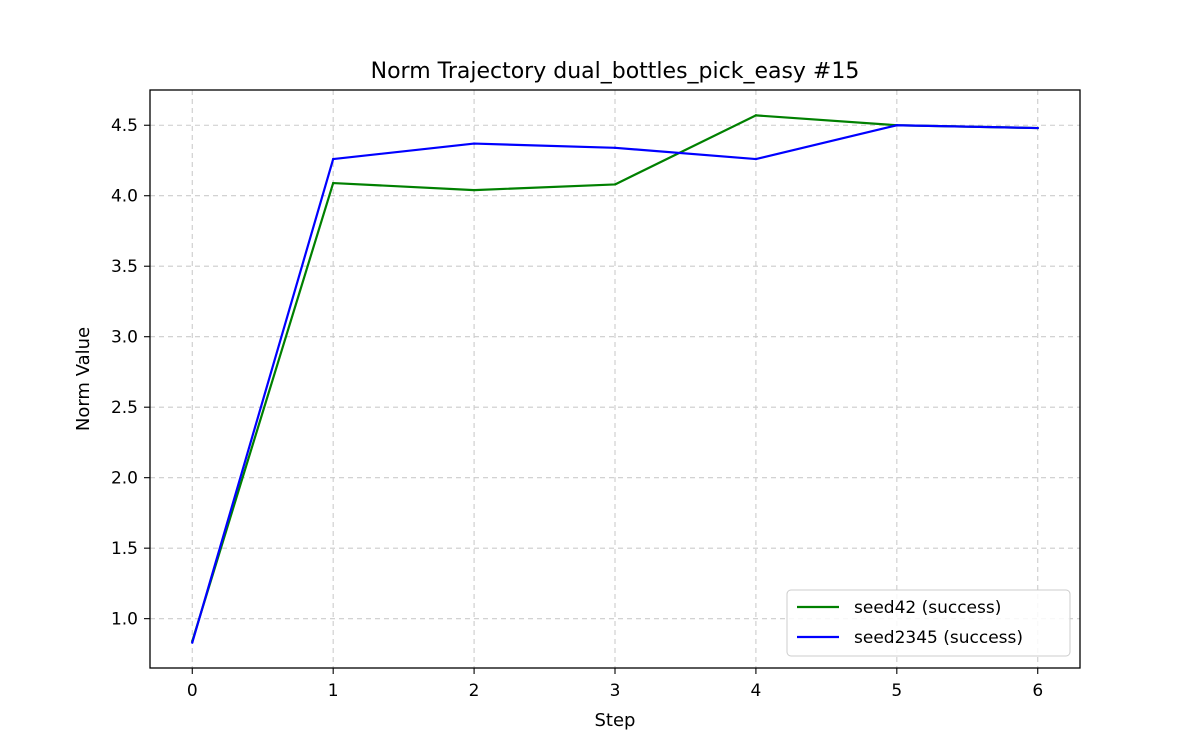 The width and height of the screenshot is (1200, 754). What do you see at coordinates (124, 126) in the screenshot?
I see `y-tick-label: 4.5` at bounding box center [124, 126].